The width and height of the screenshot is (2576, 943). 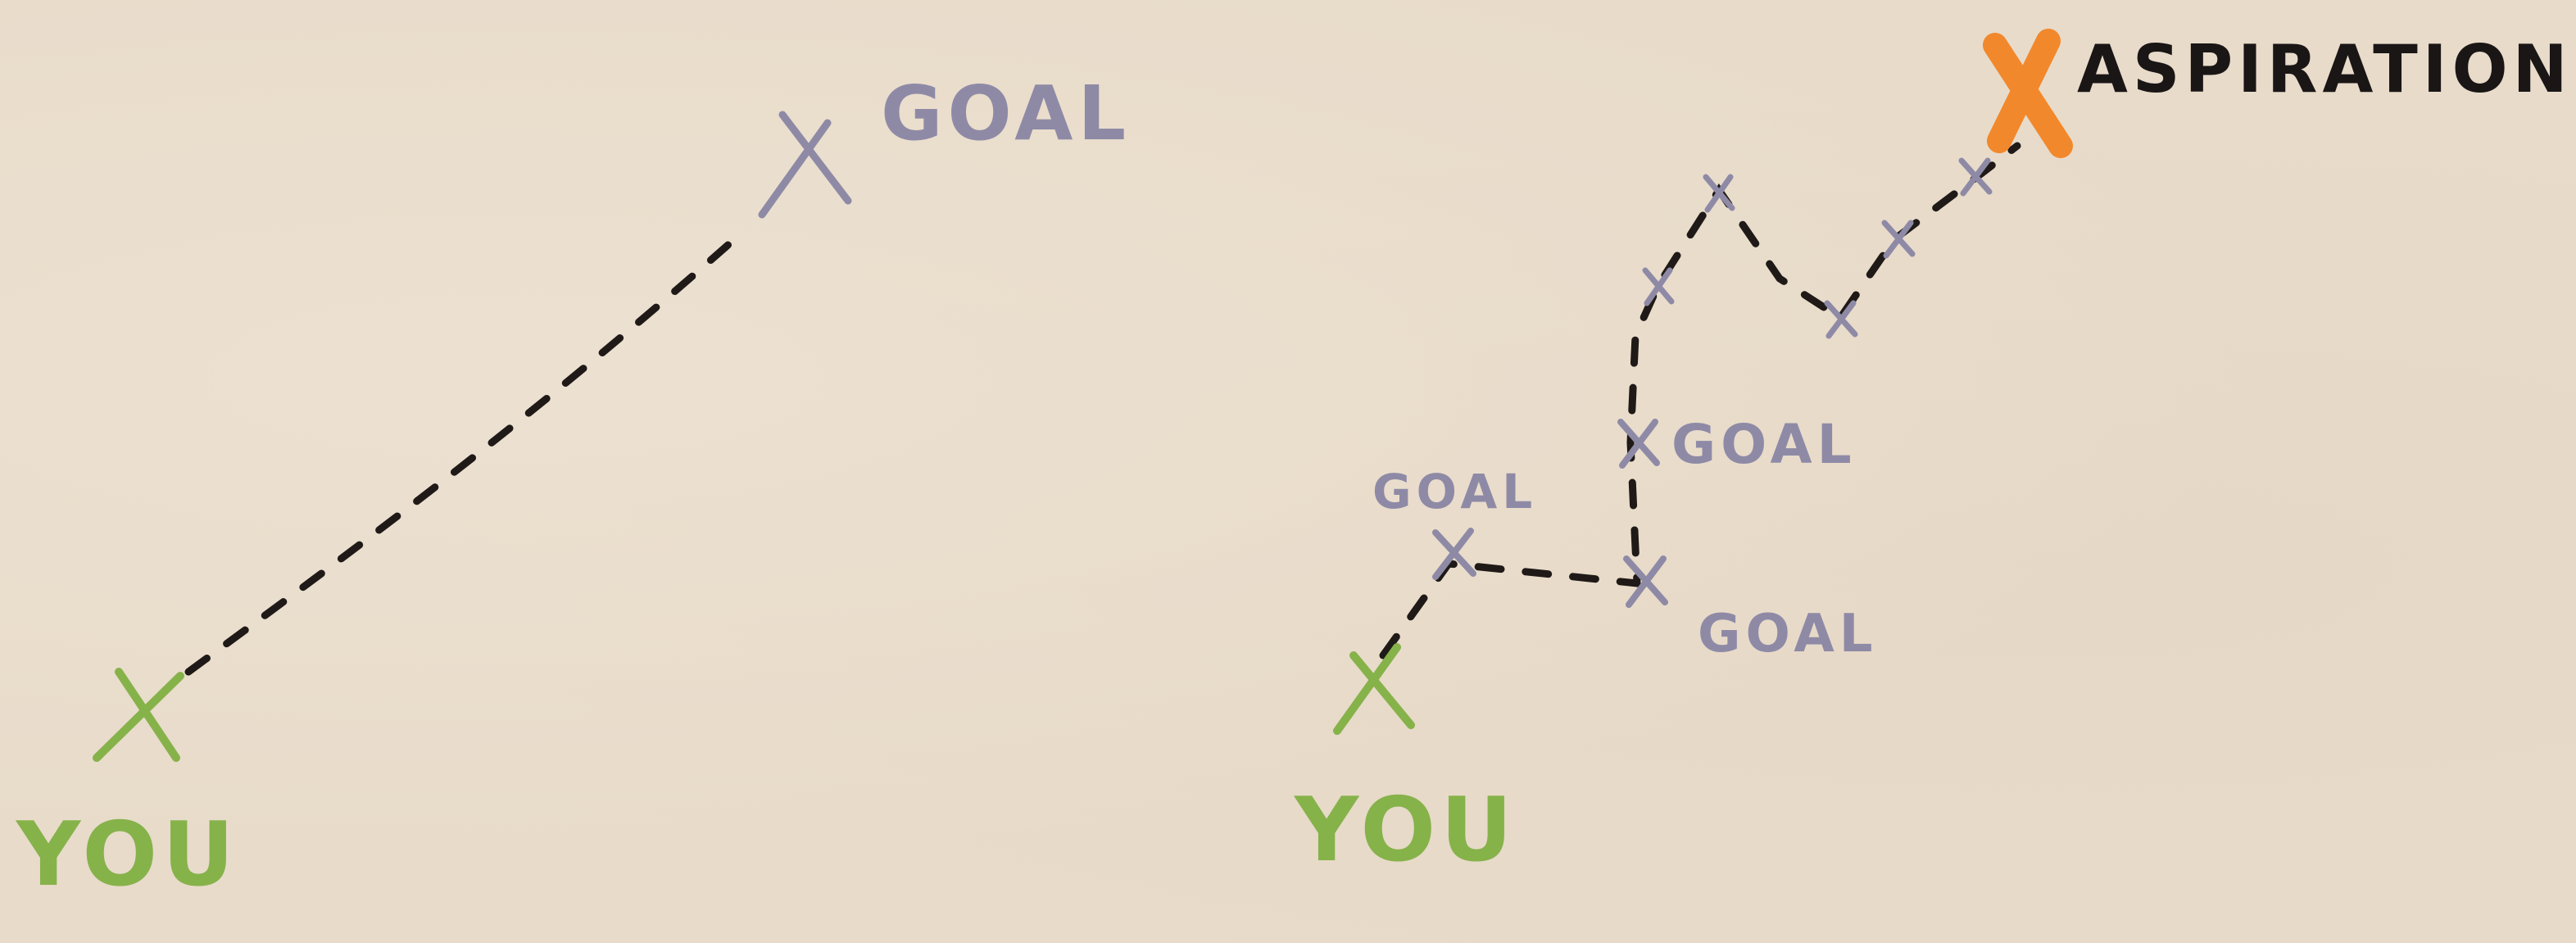 What do you see at coordinates (1006, 114) in the screenshot?
I see `left-goal-label: GOAL` at bounding box center [1006, 114].